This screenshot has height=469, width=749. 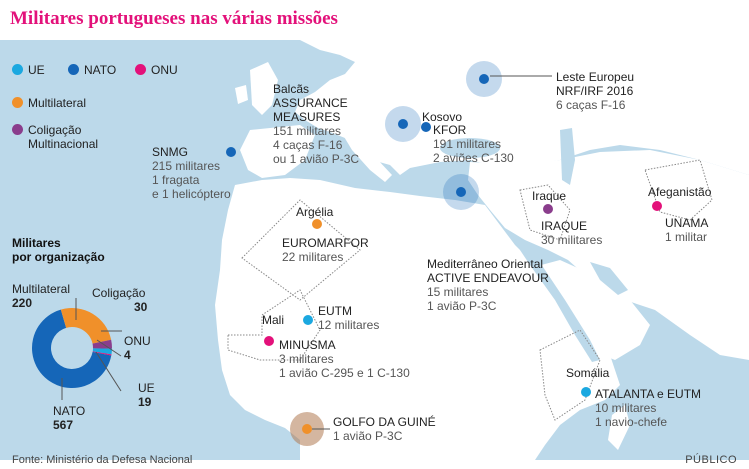 What do you see at coordinates (461, 192) in the screenshot?
I see `med-dot` at bounding box center [461, 192].